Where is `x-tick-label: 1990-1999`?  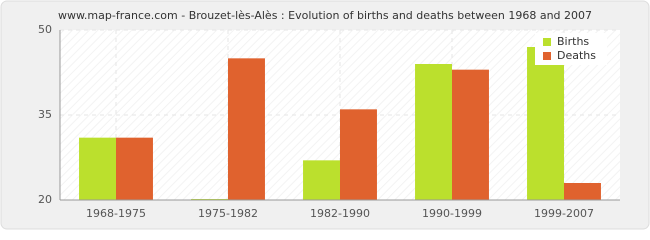 x-tick-label: 1990-1999 is located at coordinates (452, 213).